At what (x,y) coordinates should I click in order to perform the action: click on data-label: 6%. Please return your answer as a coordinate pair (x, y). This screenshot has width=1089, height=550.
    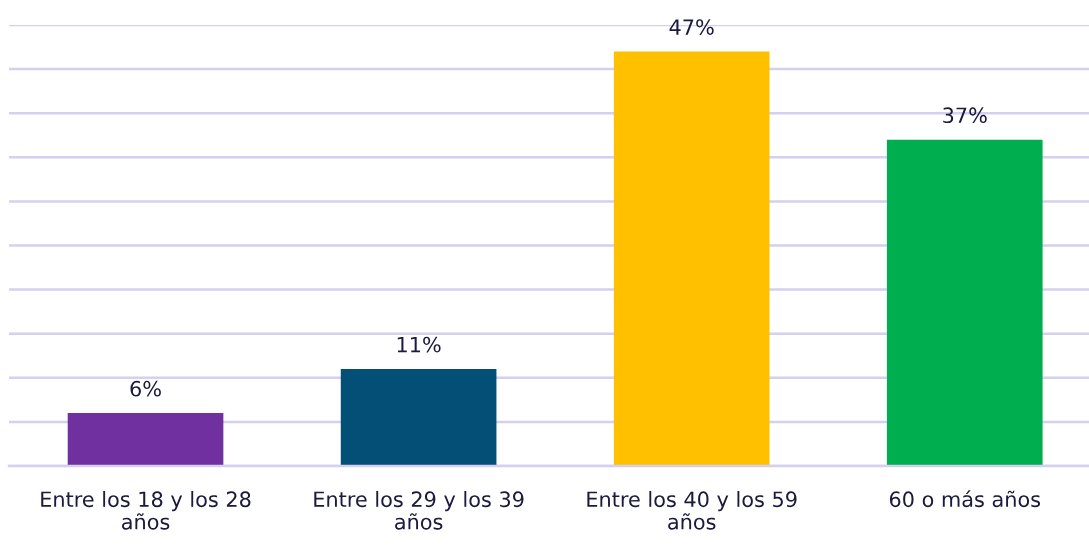
    Looking at the image, I should click on (145, 388).